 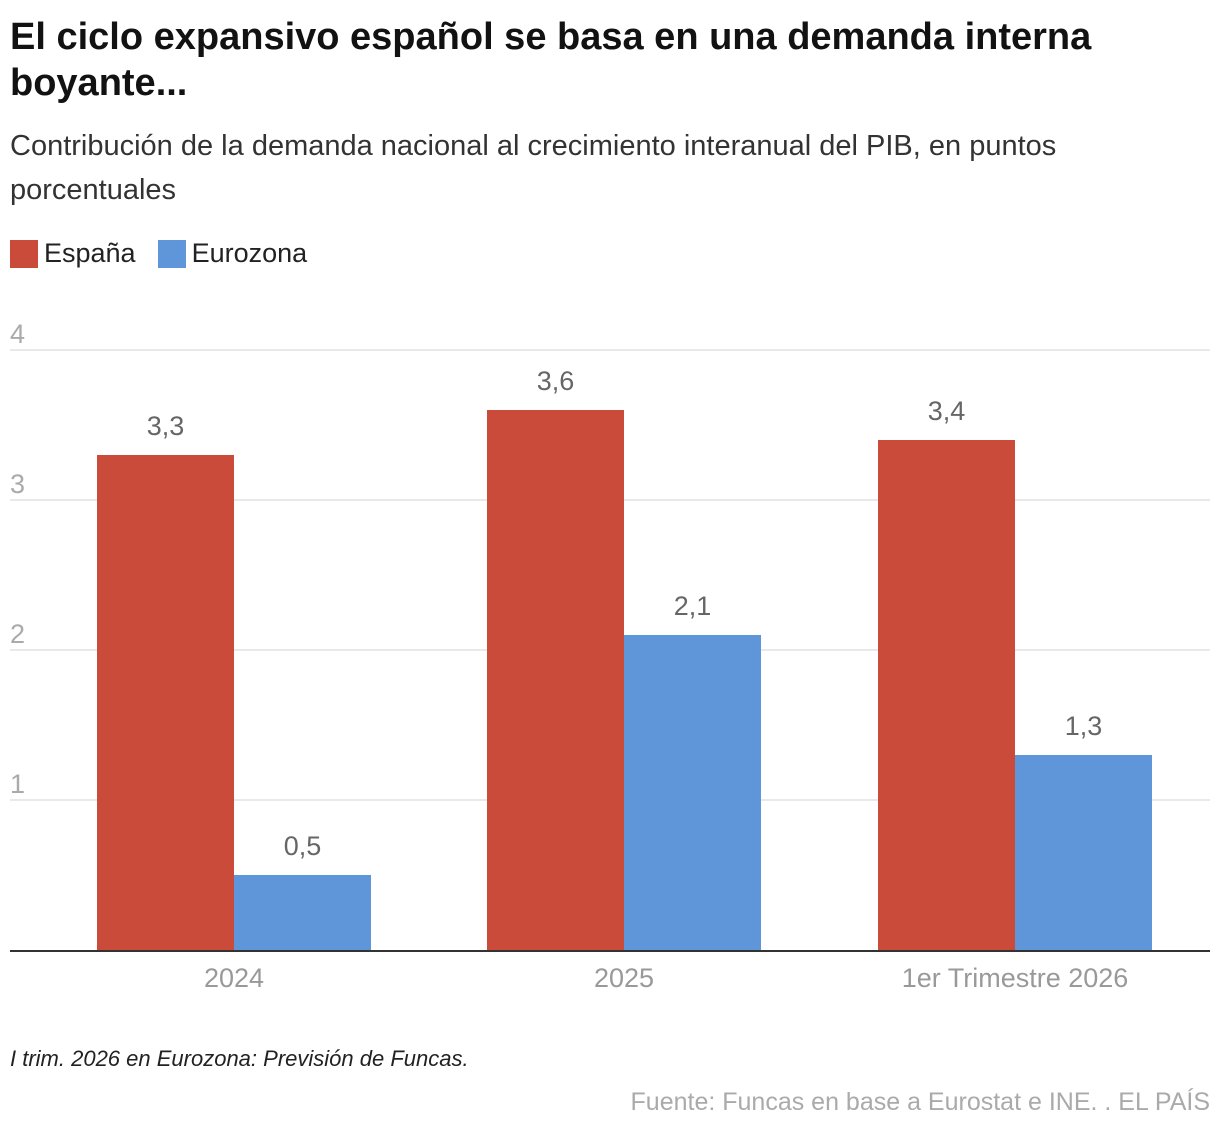 What do you see at coordinates (90, 253) in the screenshot?
I see `legend-label-espana: España` at bounding box center [90, 253].